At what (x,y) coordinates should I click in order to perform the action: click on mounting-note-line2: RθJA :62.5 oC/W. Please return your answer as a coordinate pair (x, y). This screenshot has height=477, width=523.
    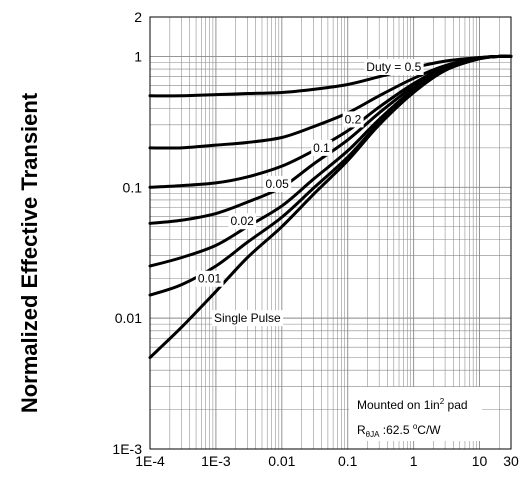
    Looking at the image, I should click on (399, 430).